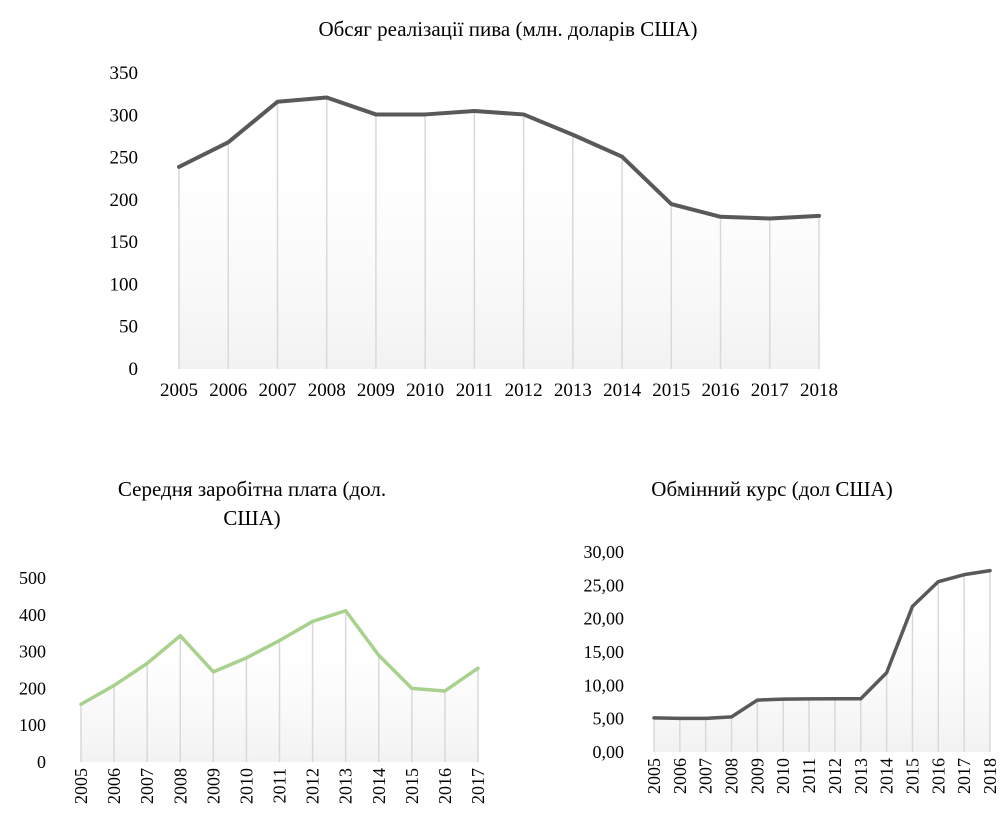  I want to click on beer-sales-title: Обсяг реалізації пива (млн. доларів США), so click(507, 29).